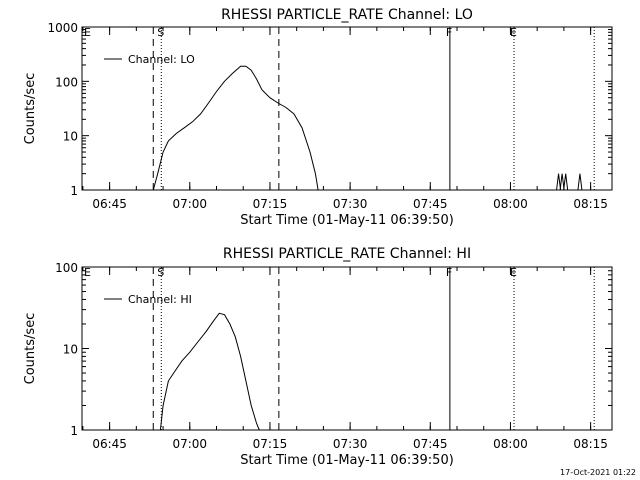  What do you see at coordinates (161, 59) in the screenshot?
I see `legend-entry: Channel: LO` at bounding box center [161, 59].